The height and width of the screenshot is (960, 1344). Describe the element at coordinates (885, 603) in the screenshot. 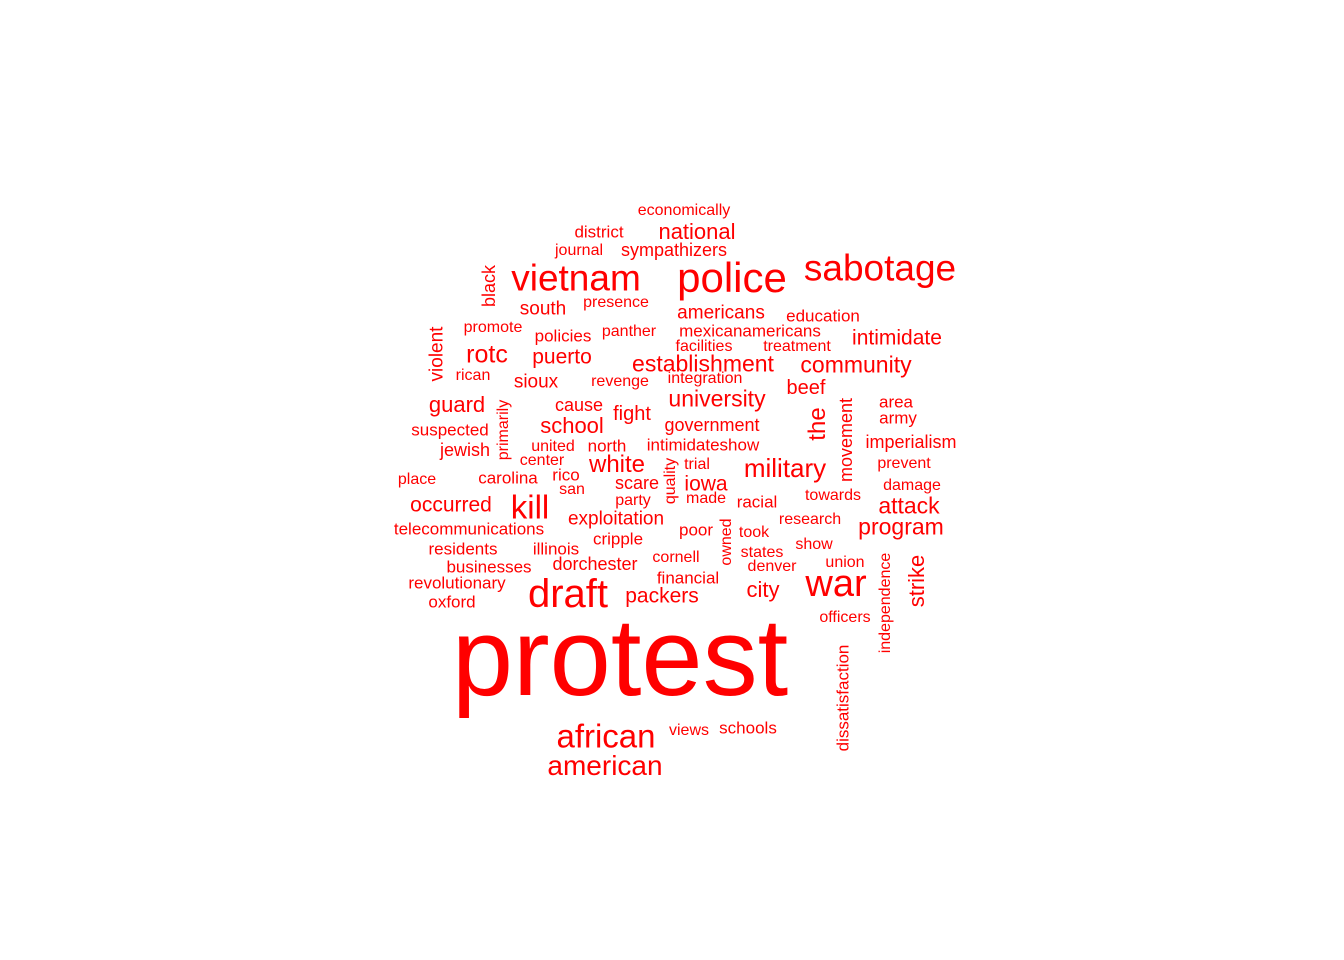

I see `cloud-word-independence: independence` at that location.